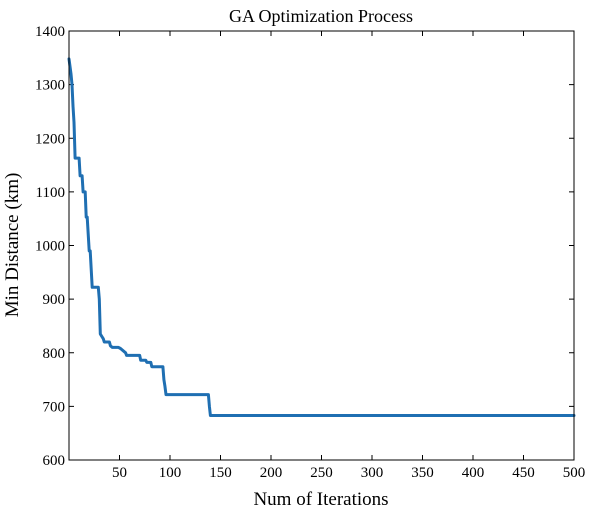 The height and width of the screenshot is (512, 591). What do you see at coordinates (321, 473) in the screenshot?
I see `x-tick-label: 250` at bounding box center [321, 473].